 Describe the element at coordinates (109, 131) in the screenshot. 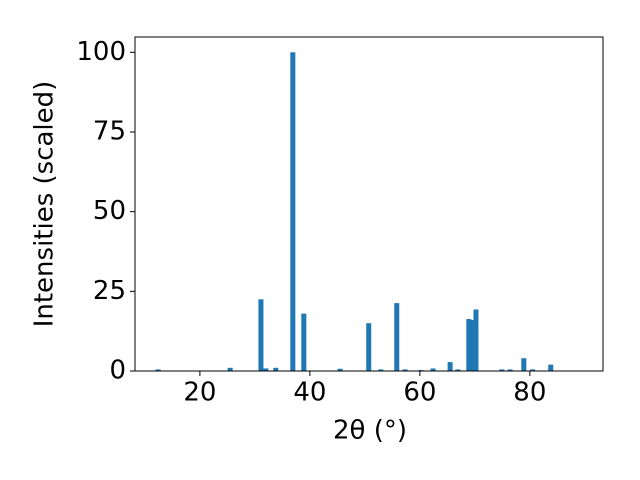

I see `y-tick-label: 75` at that location.